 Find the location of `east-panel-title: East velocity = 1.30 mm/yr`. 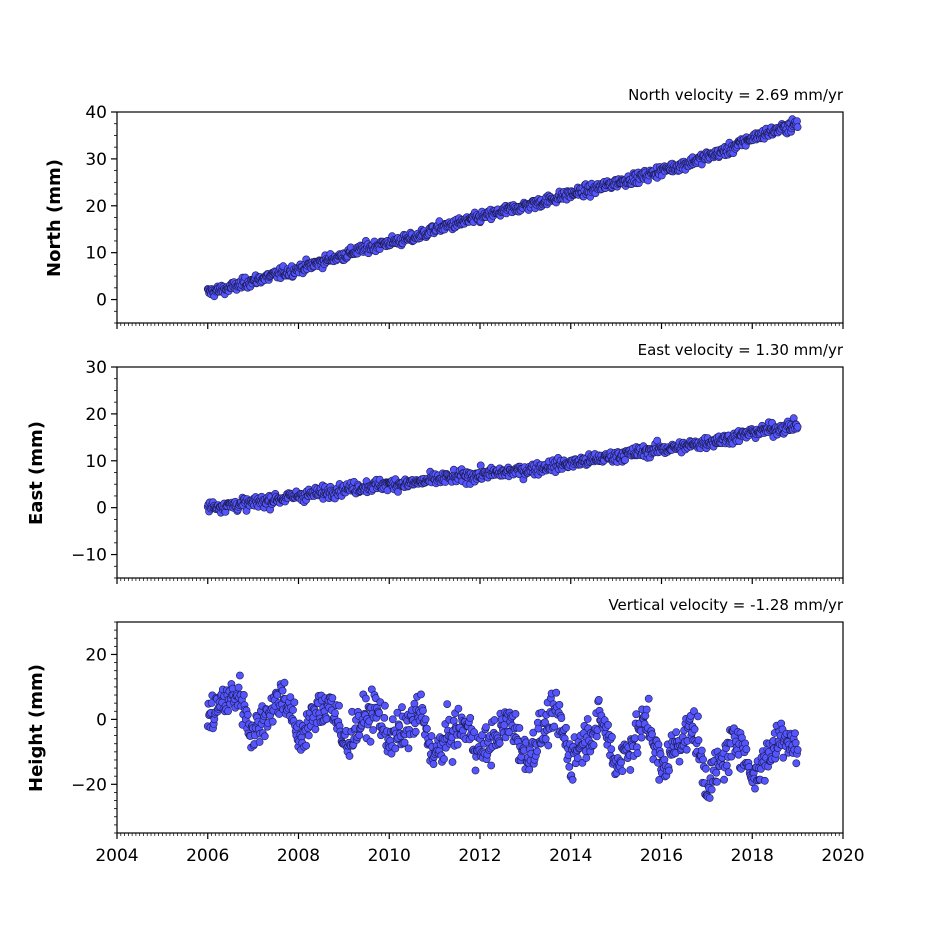

east-panel-title: East velocity = 1.30 mm/yr is located at coordinates (741, 350).